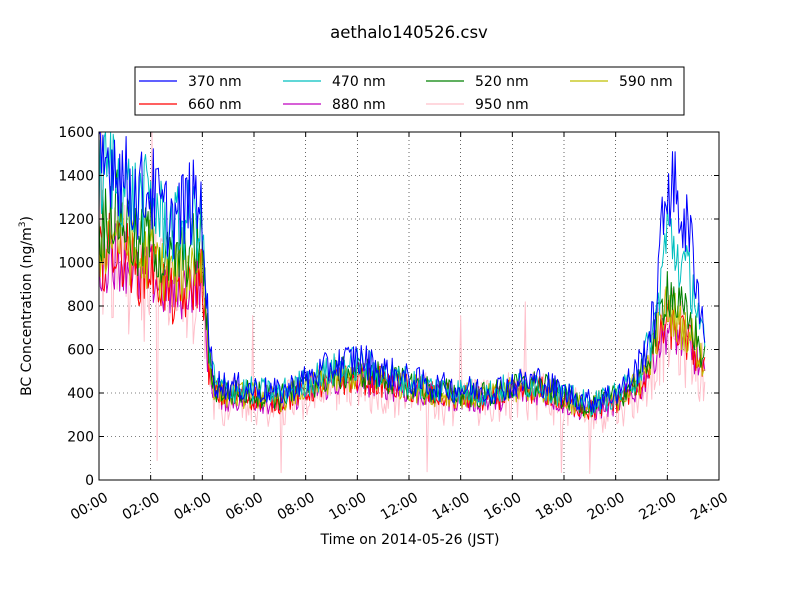 The image size is (800, 605). What do you see at coordinates (410, 540) in the screenshot?
I see `x-axis-label: Time on 2014-05-26 (JST)` at bounding box center [410, 540].